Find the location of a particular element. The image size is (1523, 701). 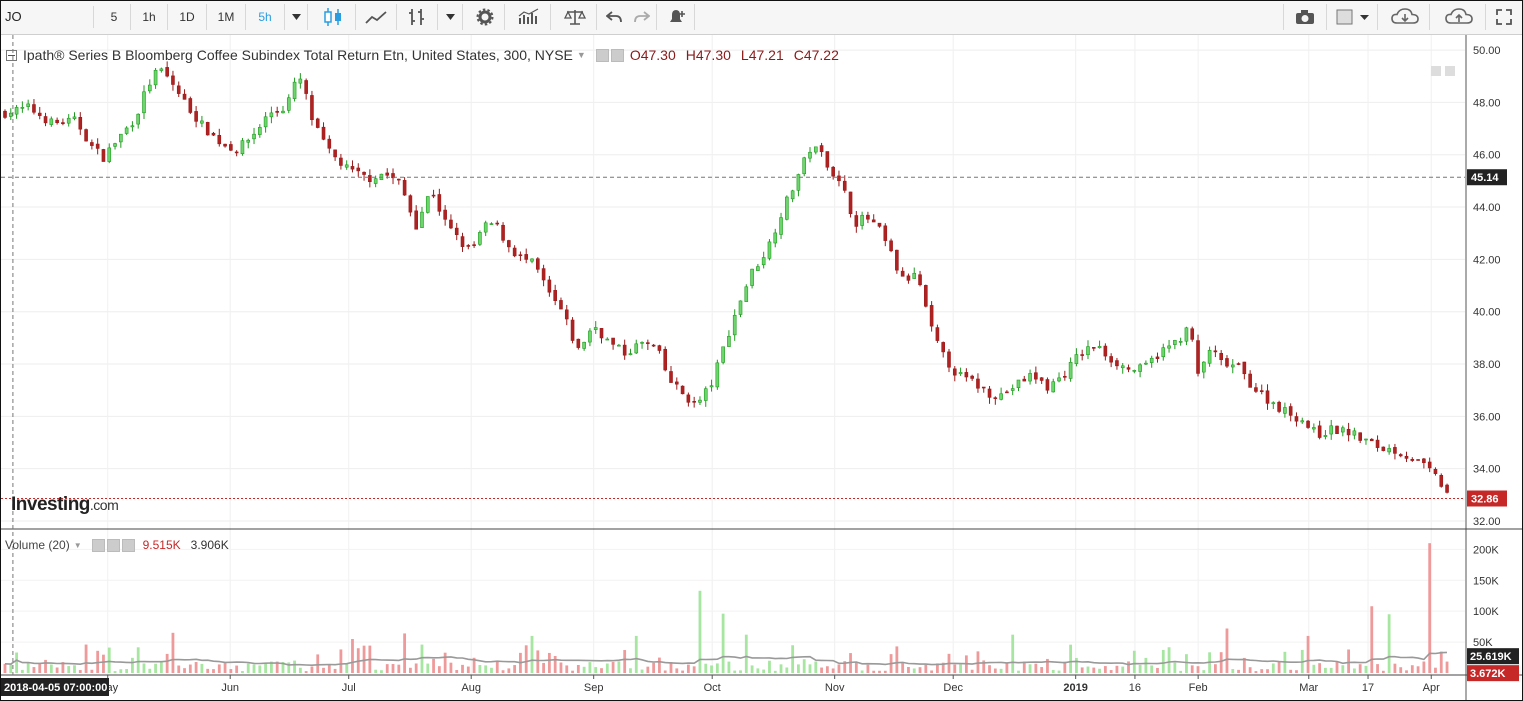

chevron-down-icon is located at coordinates (296, 17).